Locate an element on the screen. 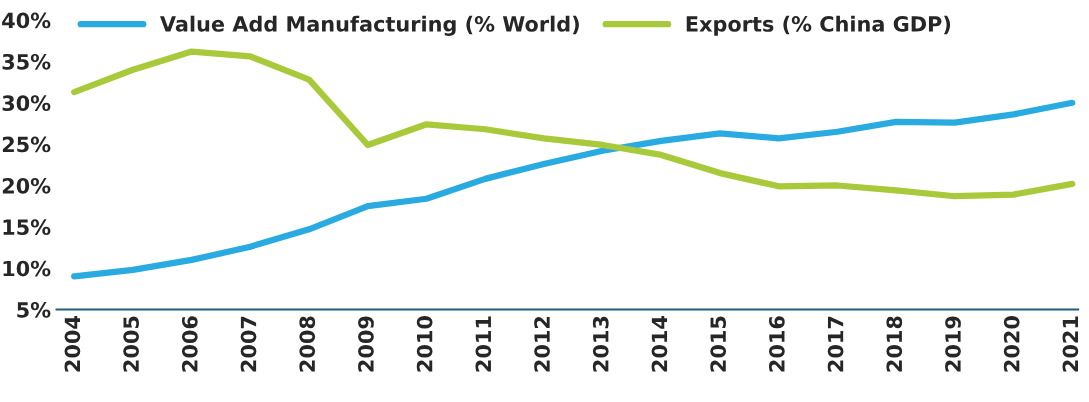 The image size is (1089, 402). x-tick-label: 2004 is located at coordinates (72, 344).